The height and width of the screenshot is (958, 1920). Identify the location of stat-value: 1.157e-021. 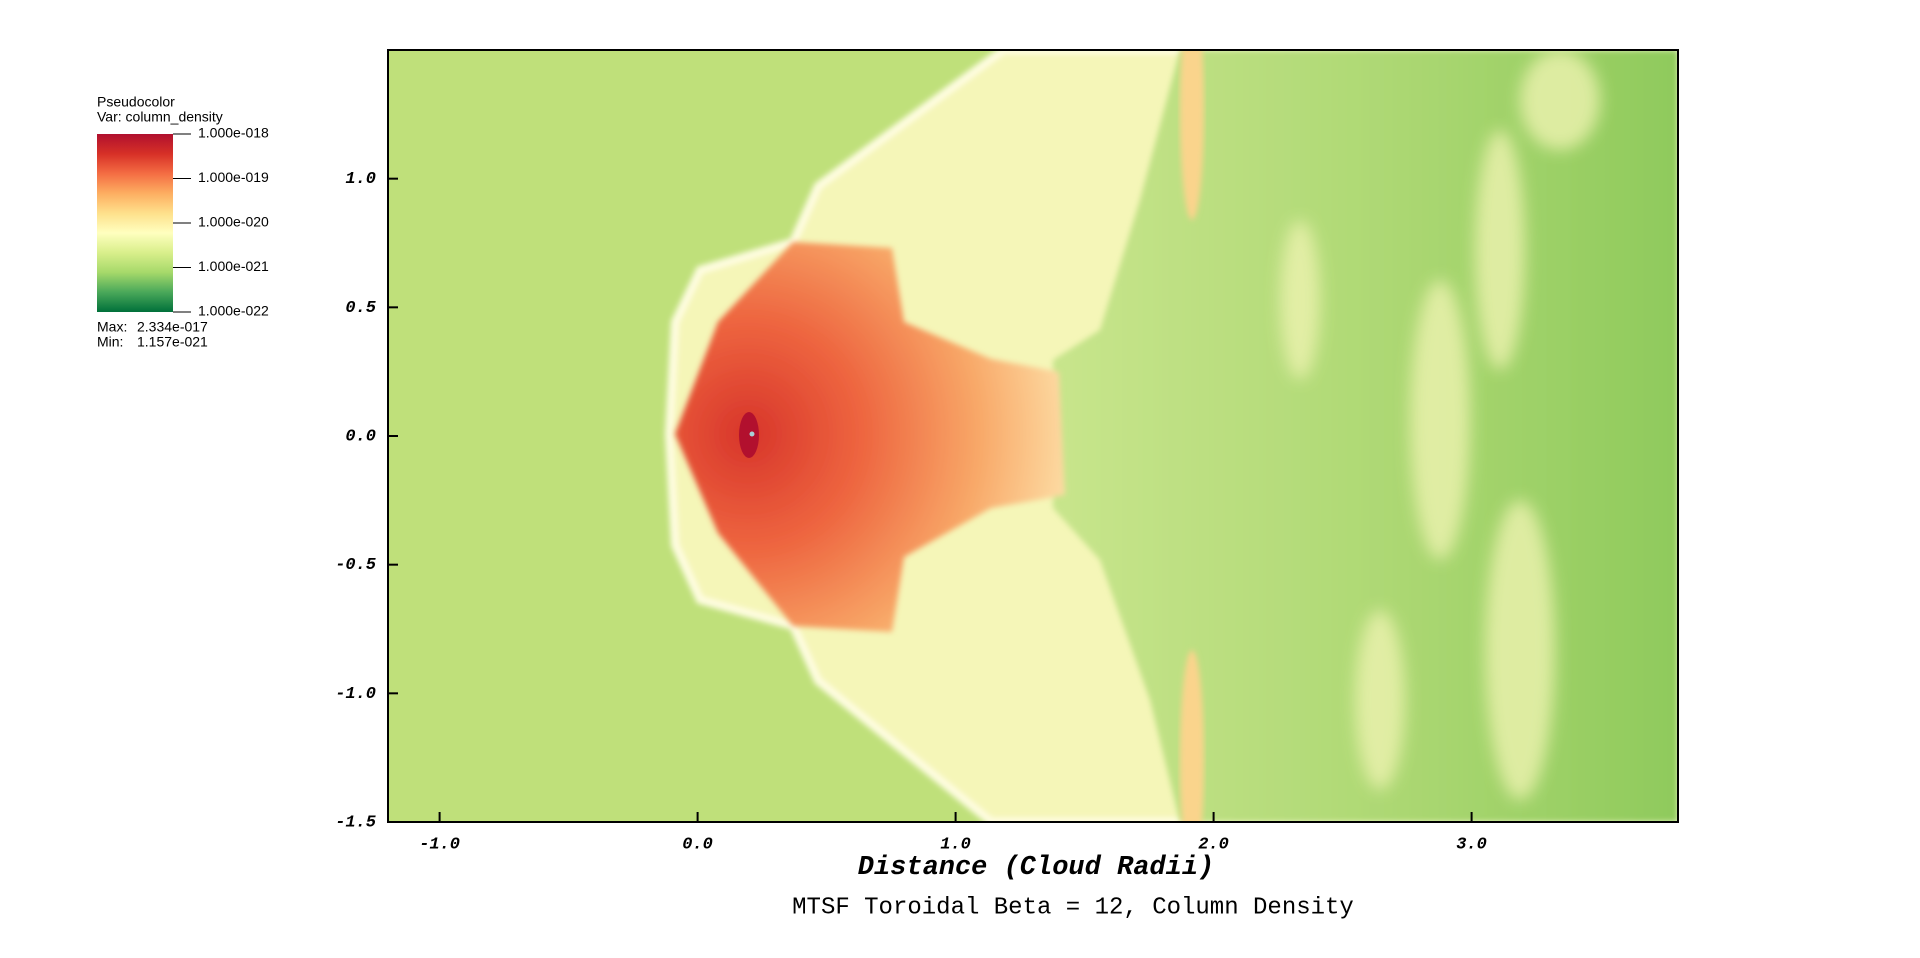
(172, 342).